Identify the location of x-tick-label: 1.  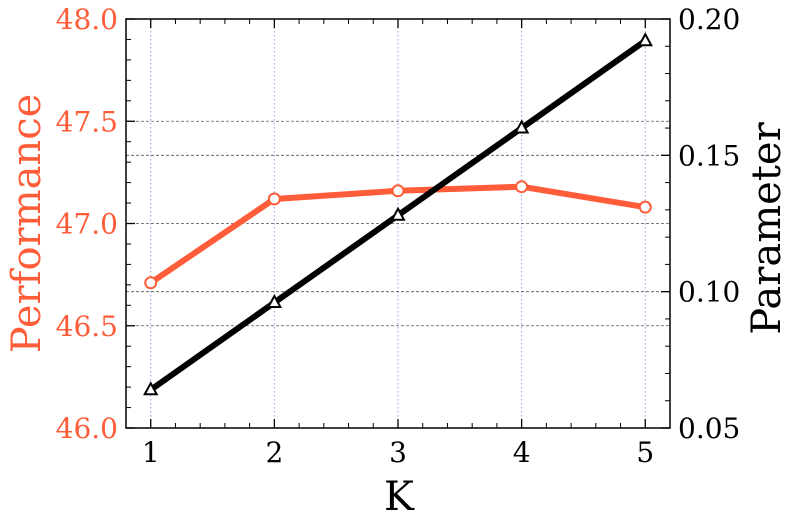
(151, 452).